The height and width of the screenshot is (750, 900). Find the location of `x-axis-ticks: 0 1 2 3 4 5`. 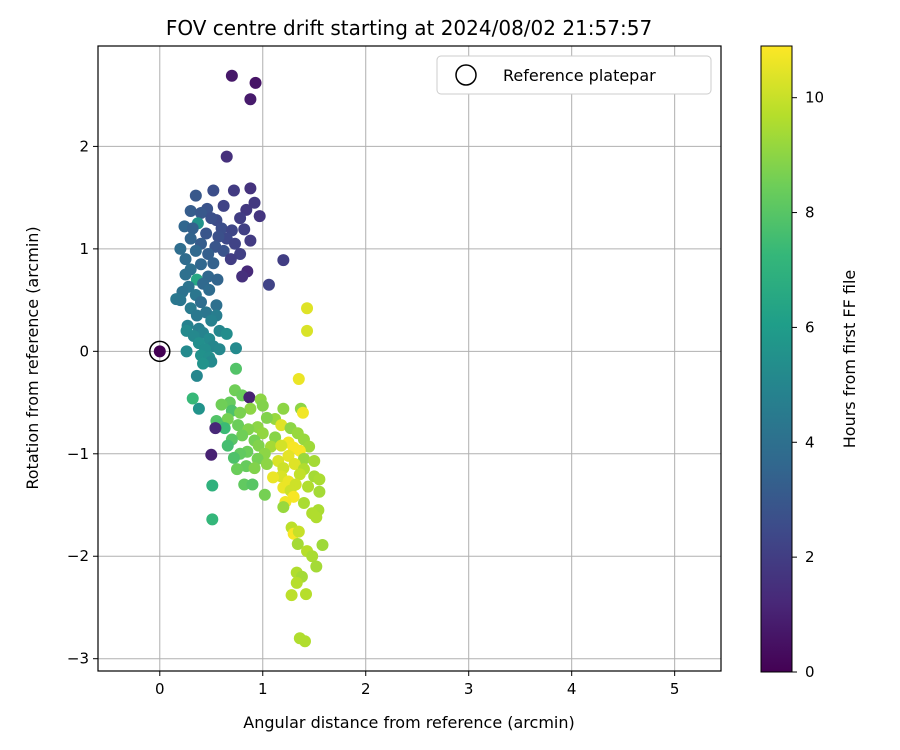

x-axis-ticks: 0 1 2 3 4 5 is located at coordinates (417, 684).